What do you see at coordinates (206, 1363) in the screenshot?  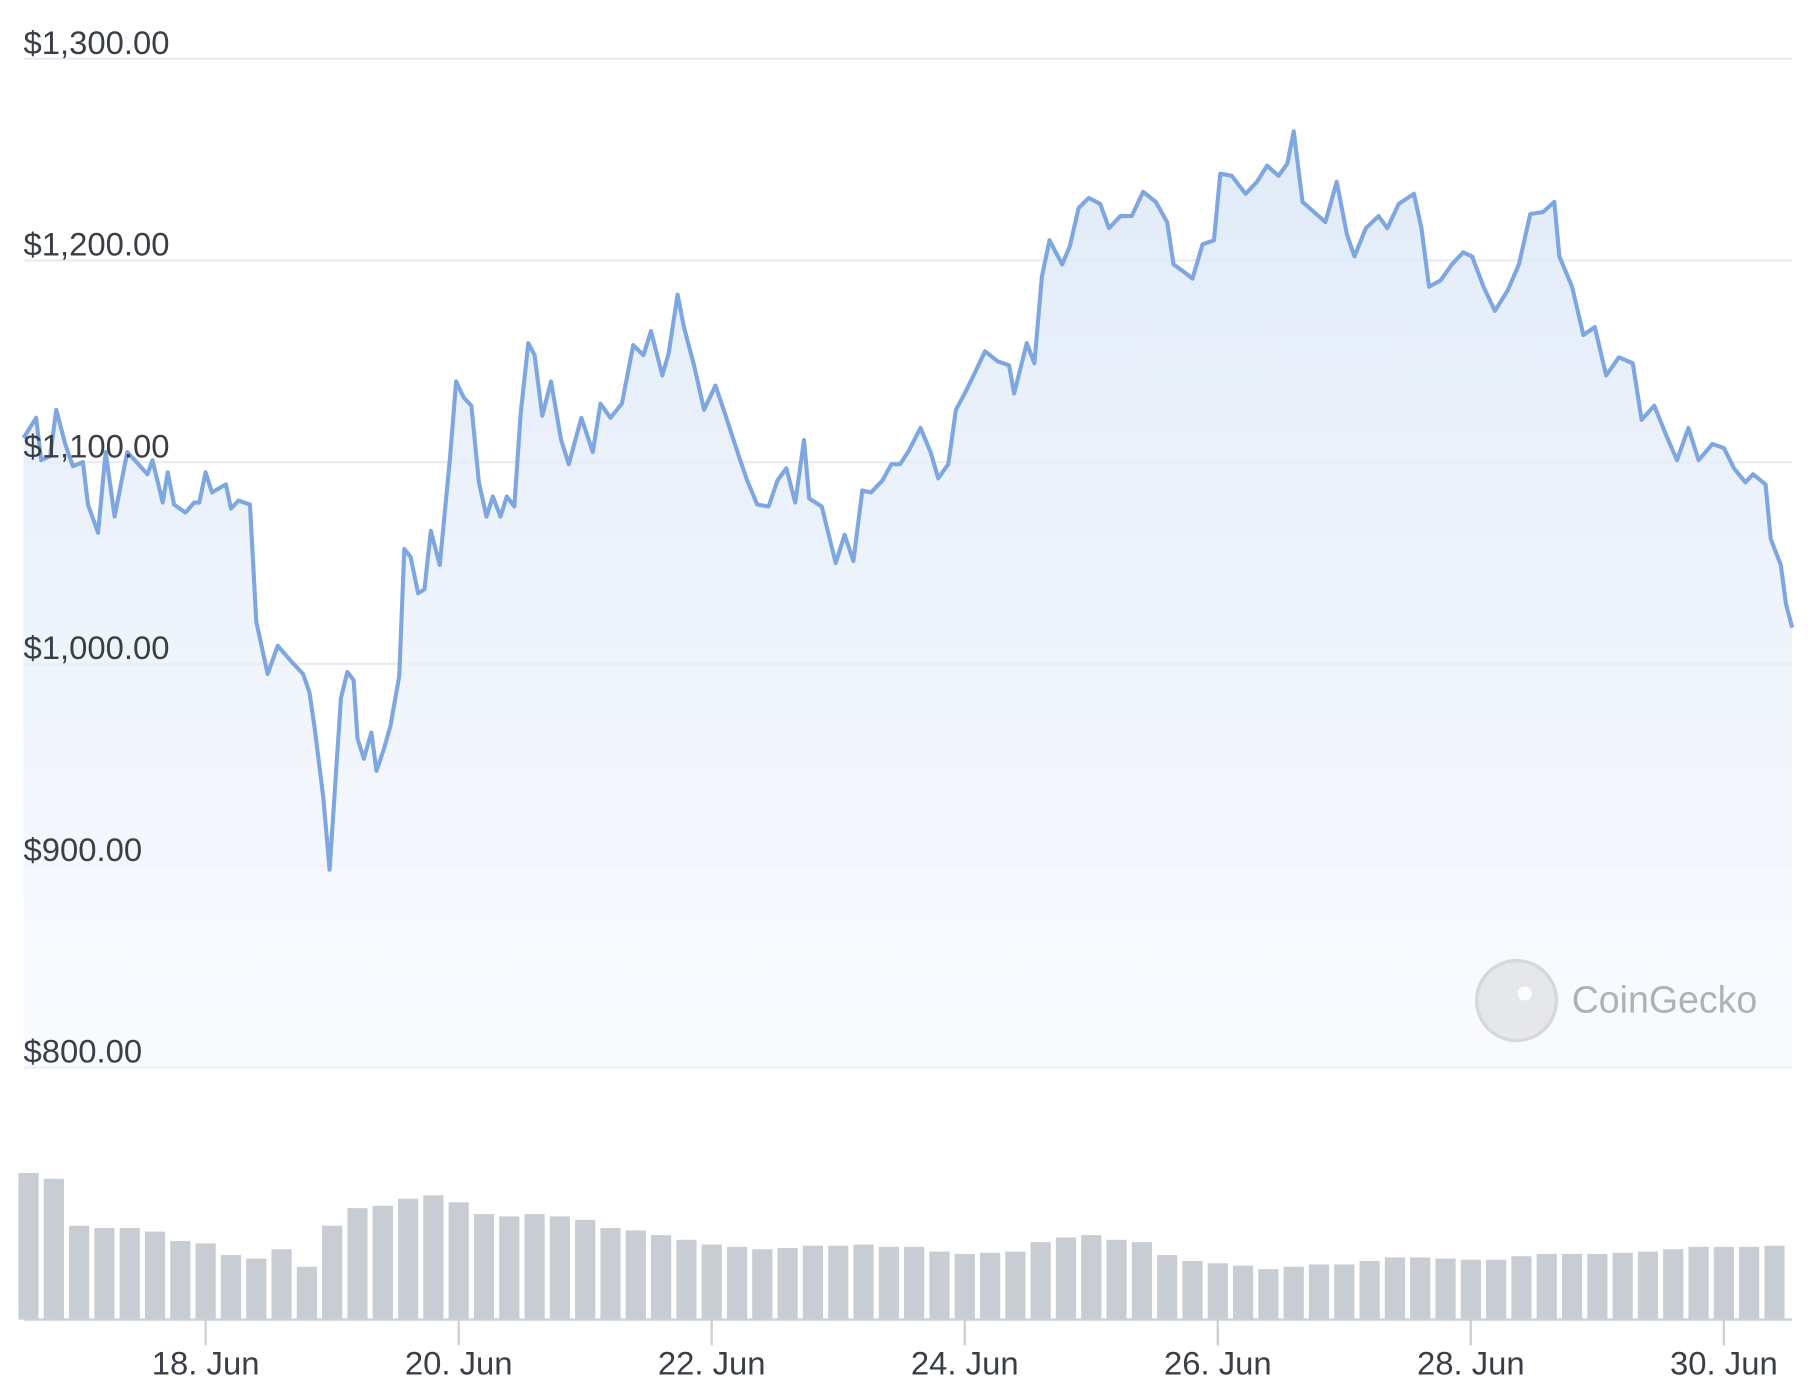 I see `x-tick-label: 18. Jun` at bounding box center [206, 1363].